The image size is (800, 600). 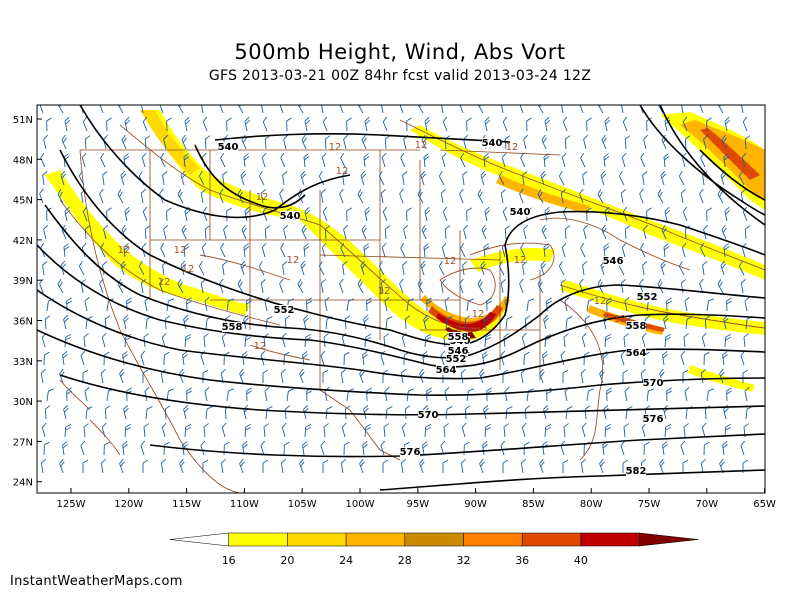 I want to click on height-contour-label: 552, so click(x=284, y=310).